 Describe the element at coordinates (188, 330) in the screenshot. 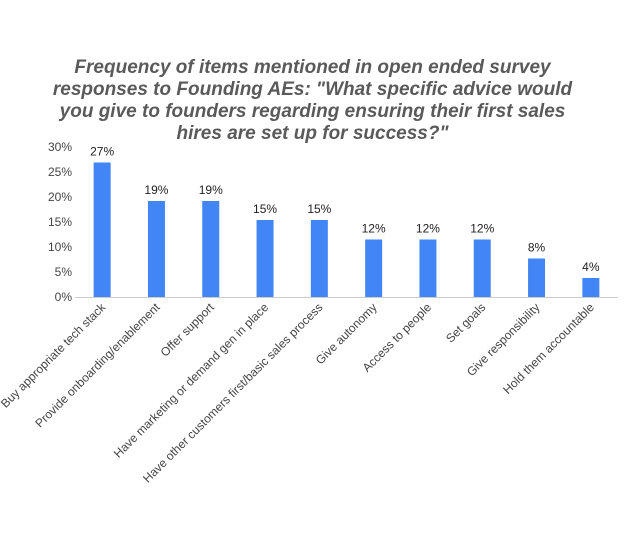

I see `x-category-label: Offer support` at that location.